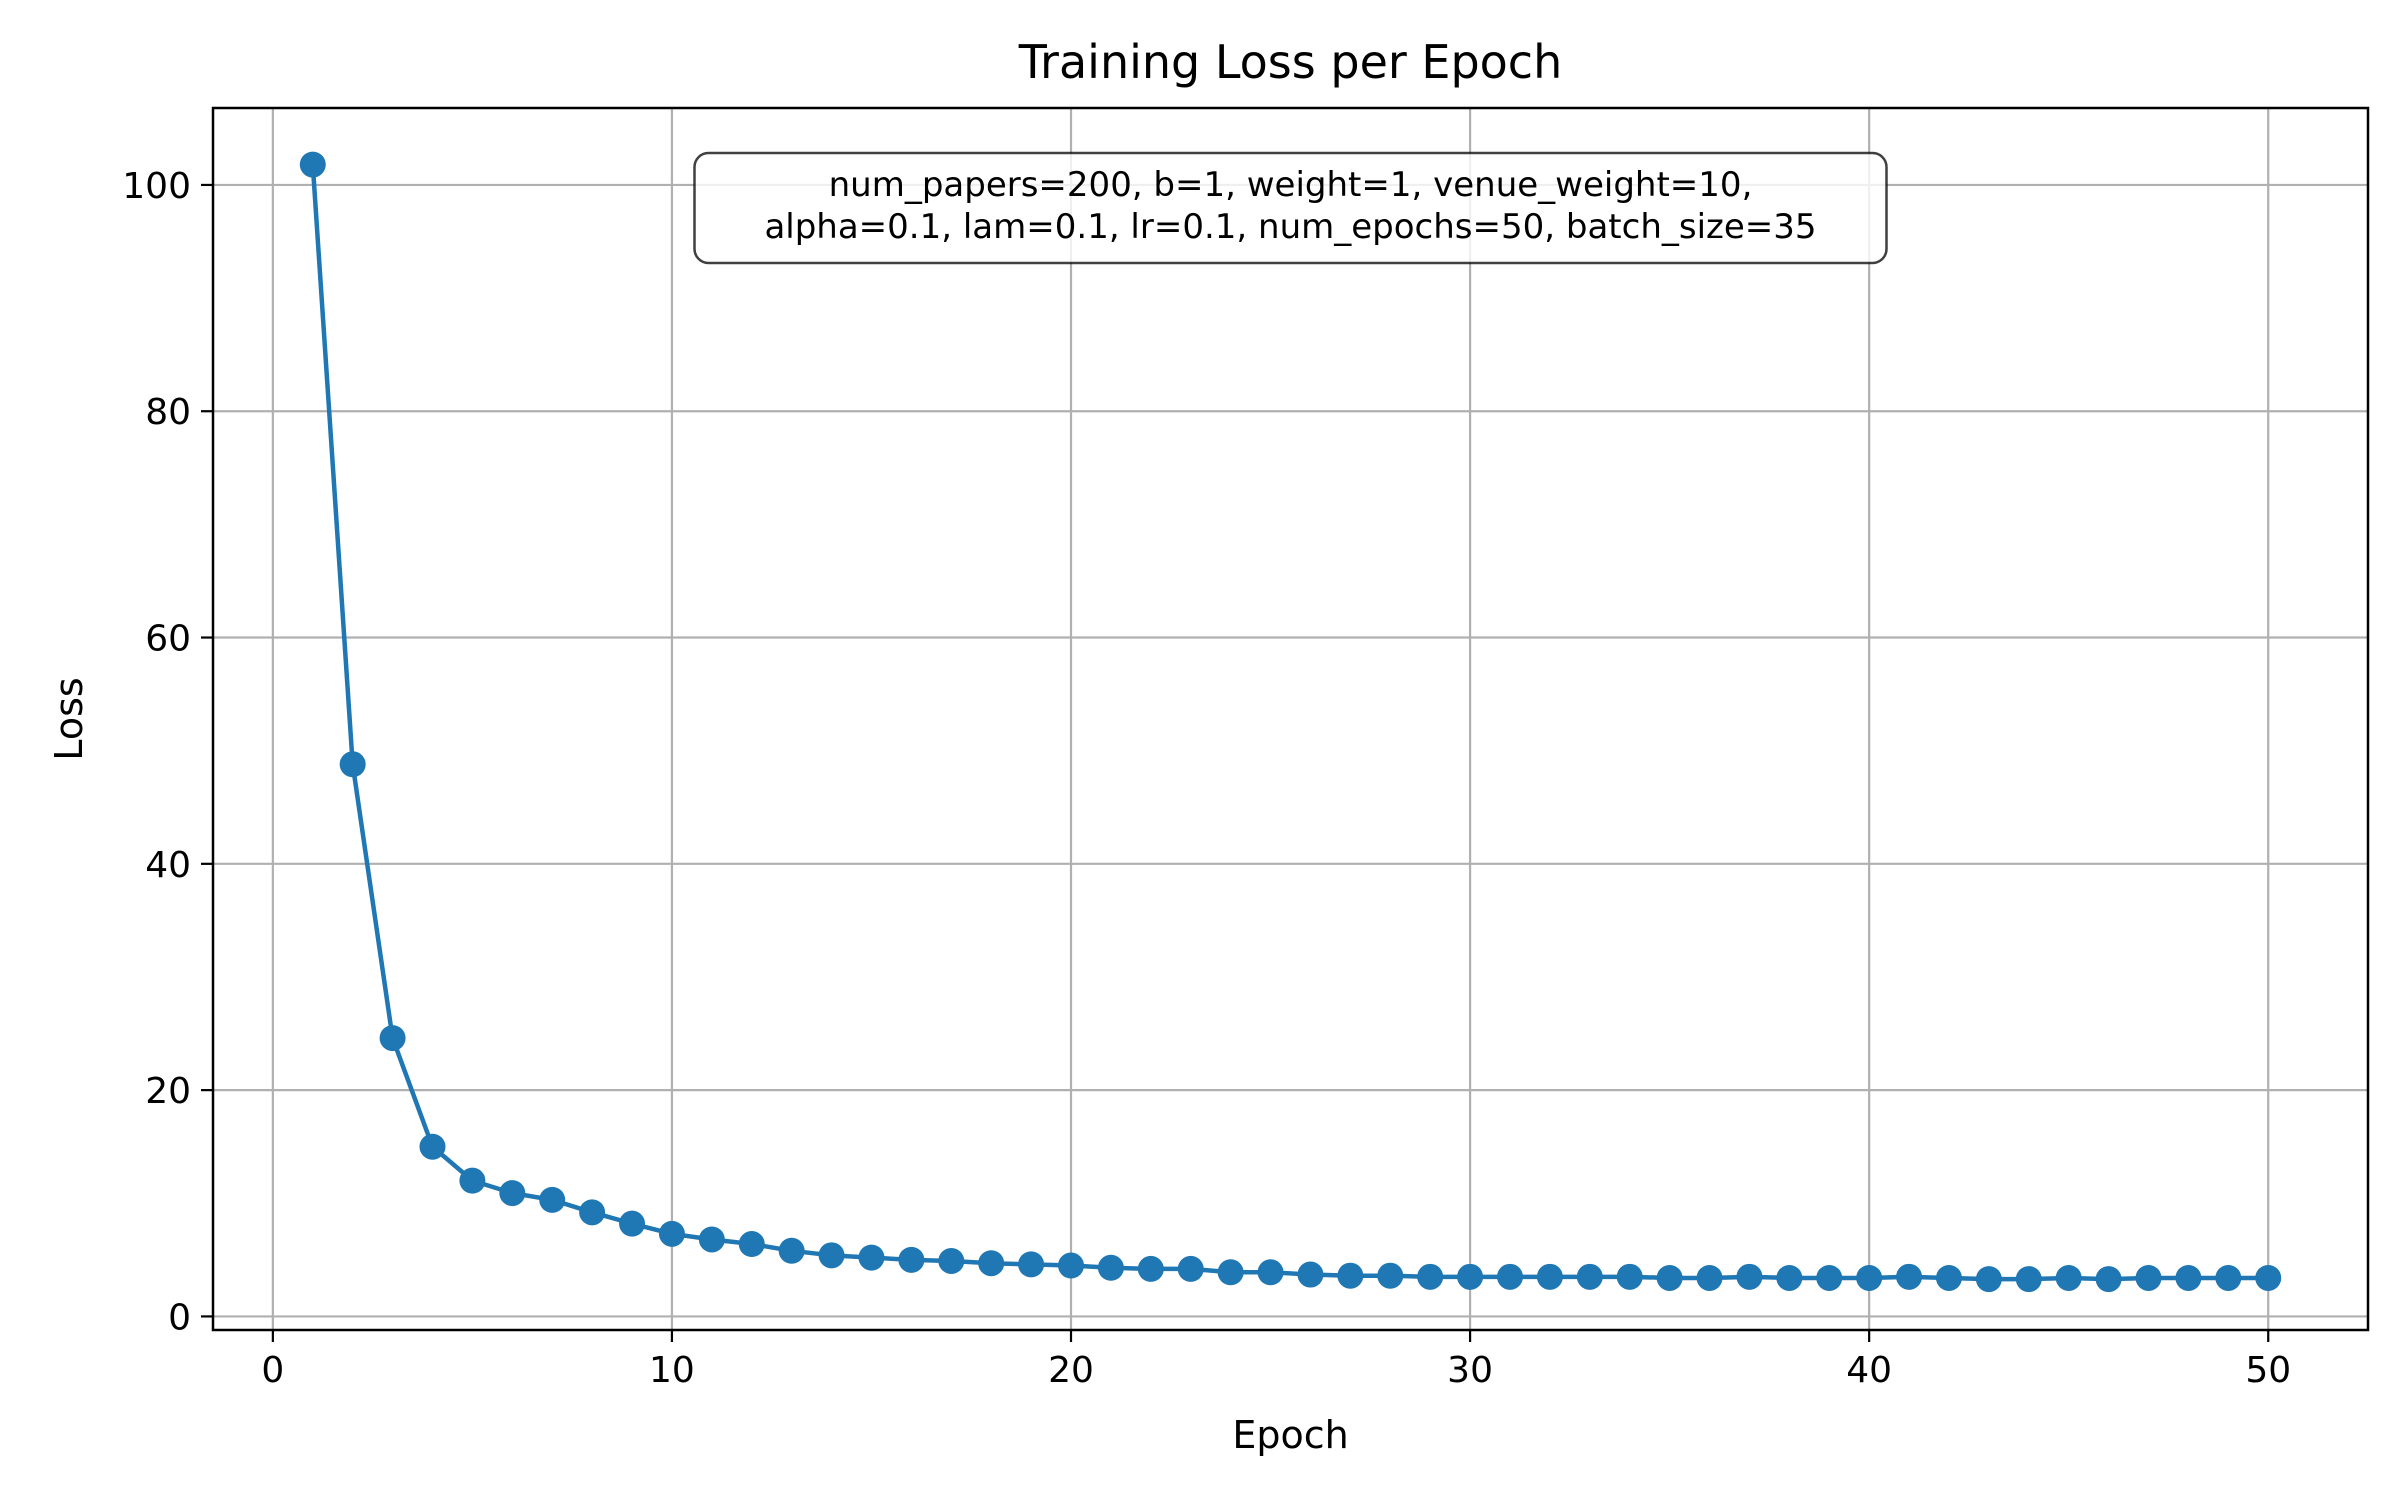  Describe the element at coordinates (168, 1091) in the screenshot. I see `y-tick-label: 20` at that location.